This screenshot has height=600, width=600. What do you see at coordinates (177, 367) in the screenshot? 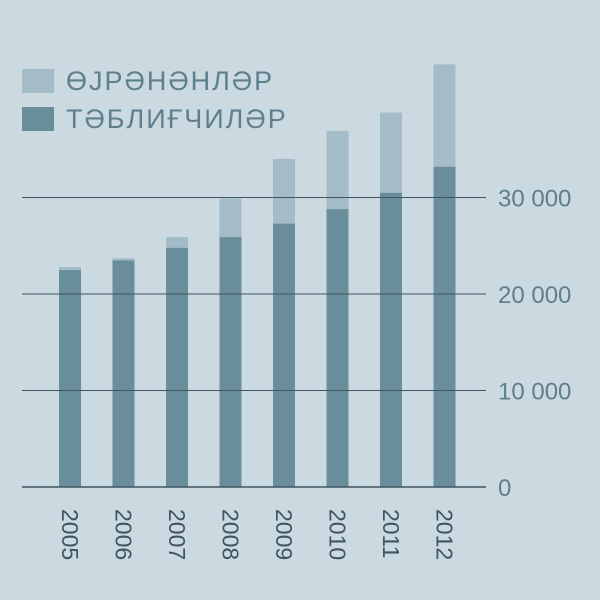
I see `bar-publishers-2007` at bounding box center [177, 367].